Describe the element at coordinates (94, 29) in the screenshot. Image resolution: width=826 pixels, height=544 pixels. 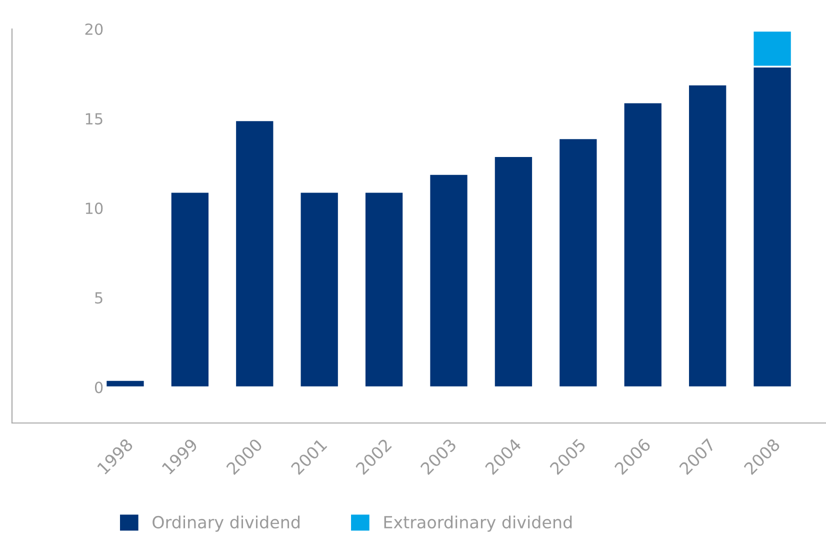
I see `y-tick-label: 20` at that location.